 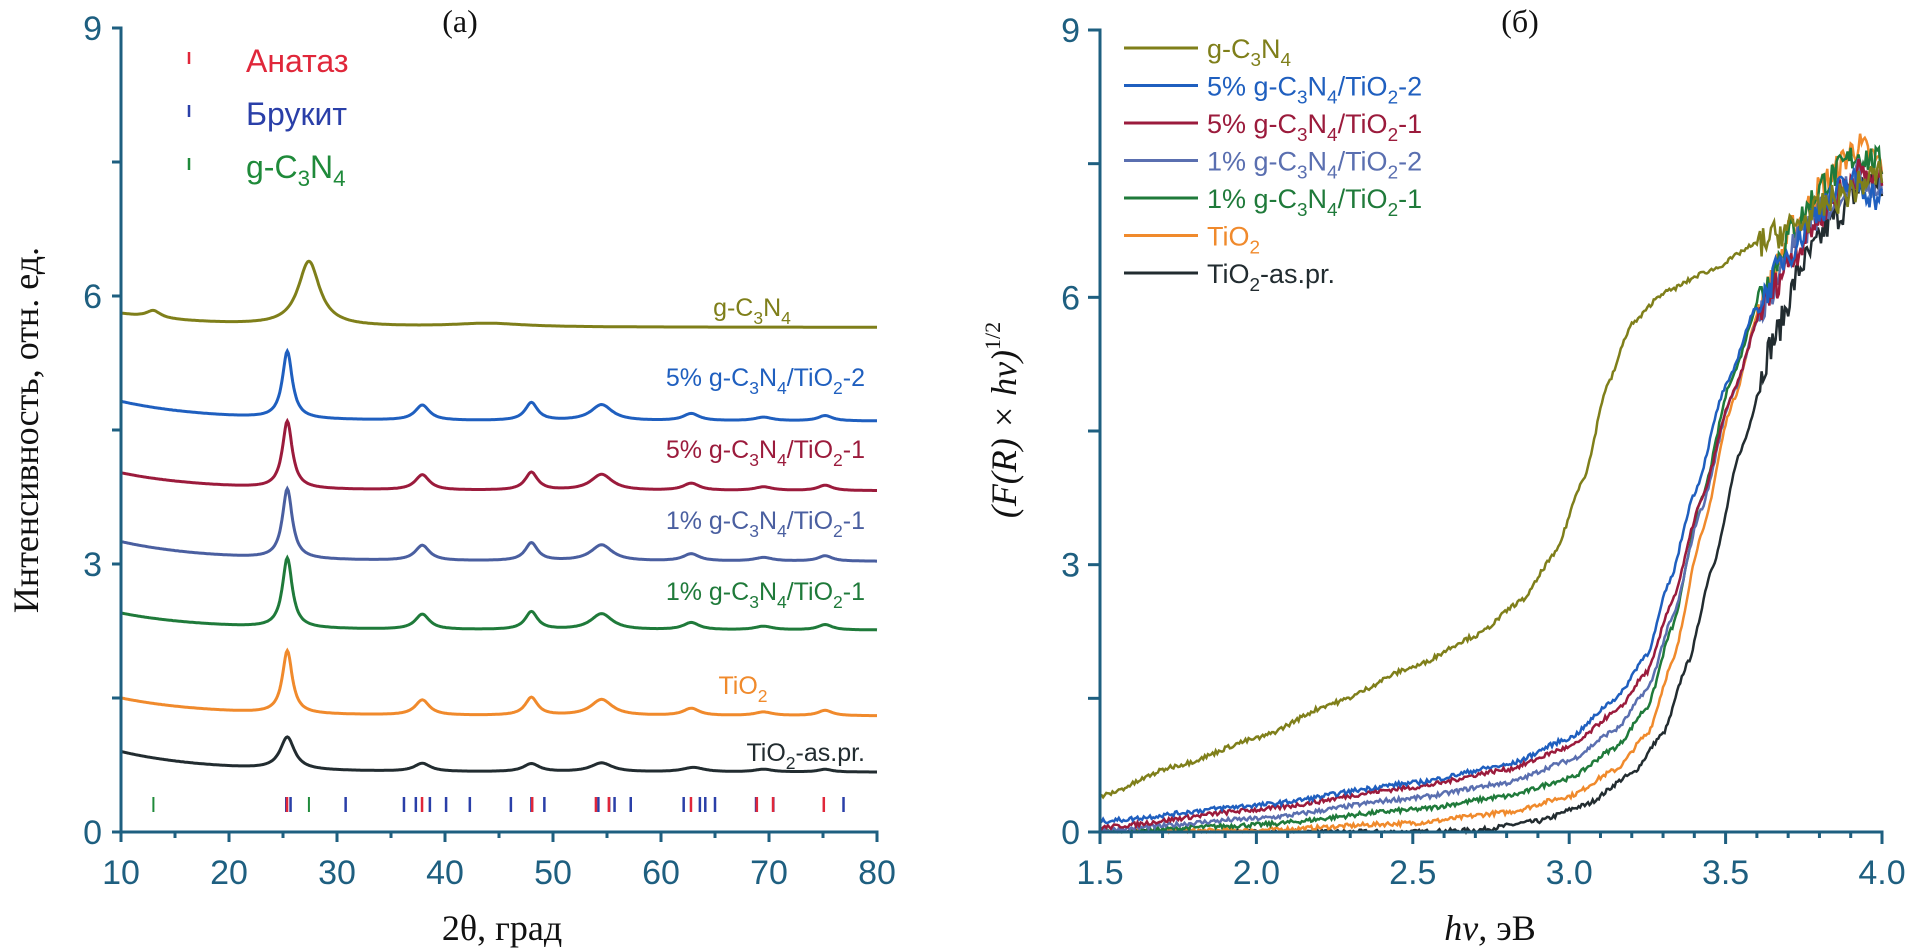 What do you see at coordinates (769, 873) in the screenshot?
I see `x-tick-label: 70` at bounding box center [769, 873].